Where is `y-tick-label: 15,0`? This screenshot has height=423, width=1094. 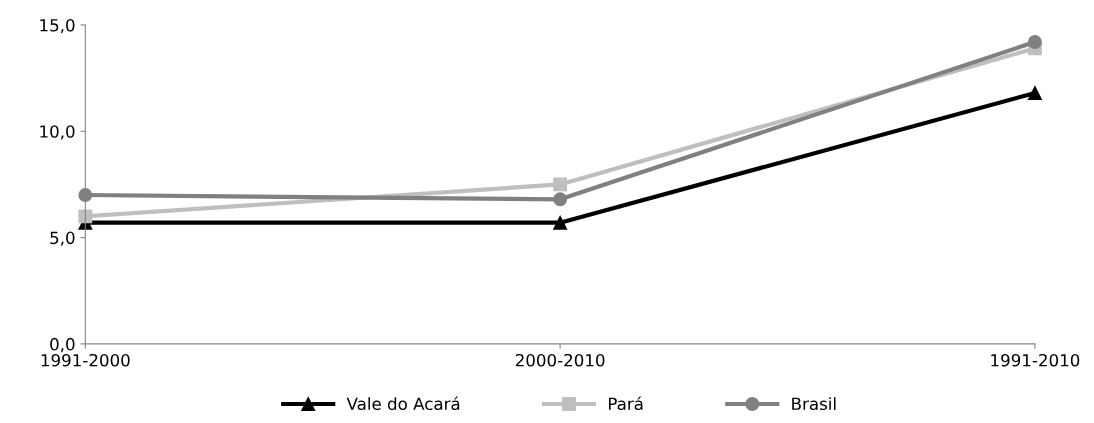 y-tick-label: 15,0 is located at coordinates (57, 26).